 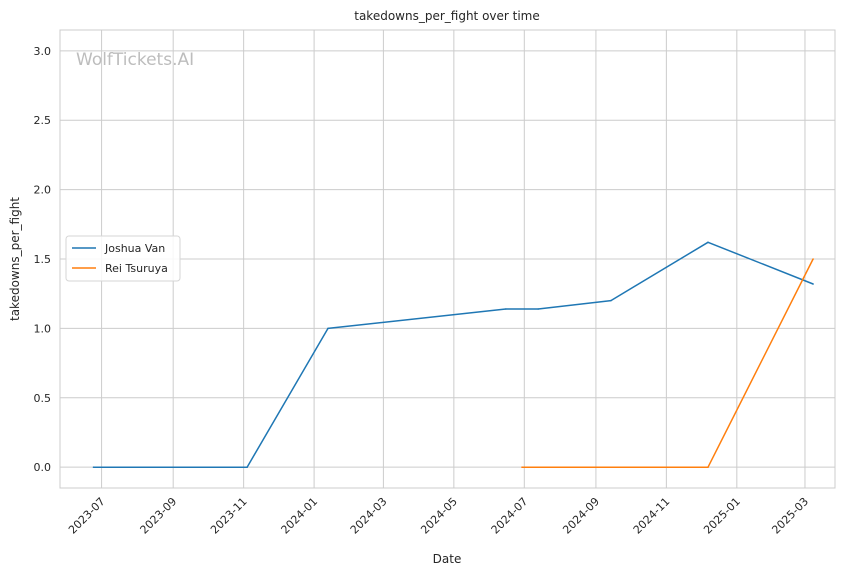 What do you see at coordinates (229, 516) in the screenshot?
I see `x-tick-label: 2023-11` at bounding box center [229, 516].